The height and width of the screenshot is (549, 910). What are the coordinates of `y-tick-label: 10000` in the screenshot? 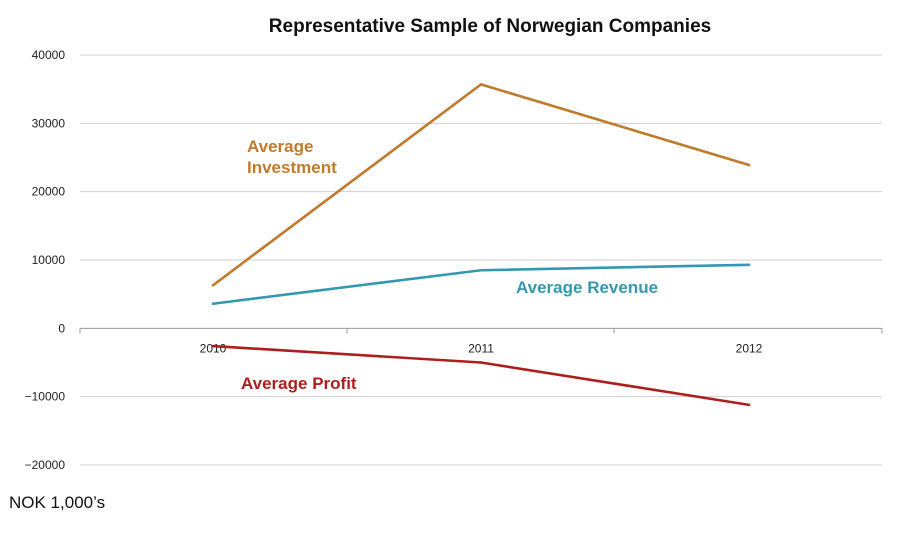 It's located at (49, 260).